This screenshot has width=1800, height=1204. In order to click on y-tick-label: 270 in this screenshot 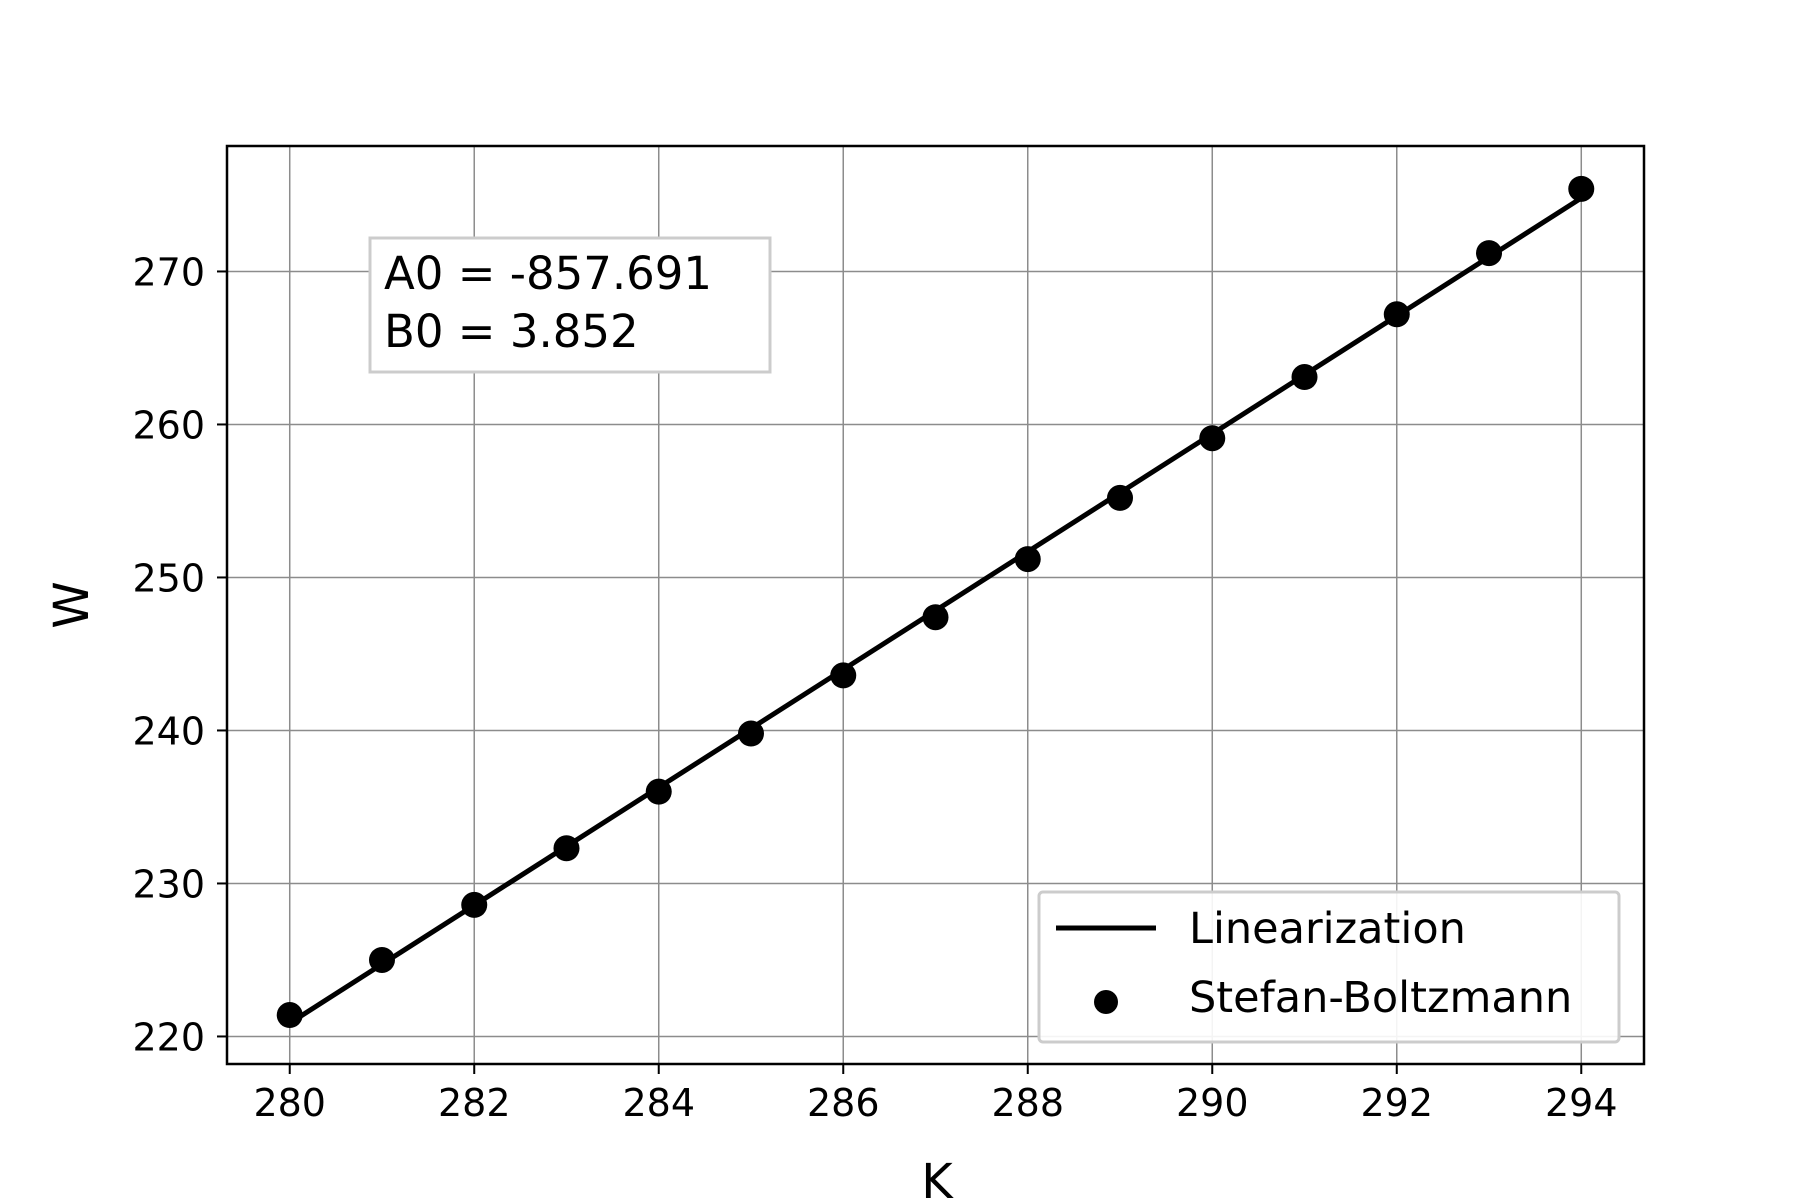, I will do `click(168, 272)`.